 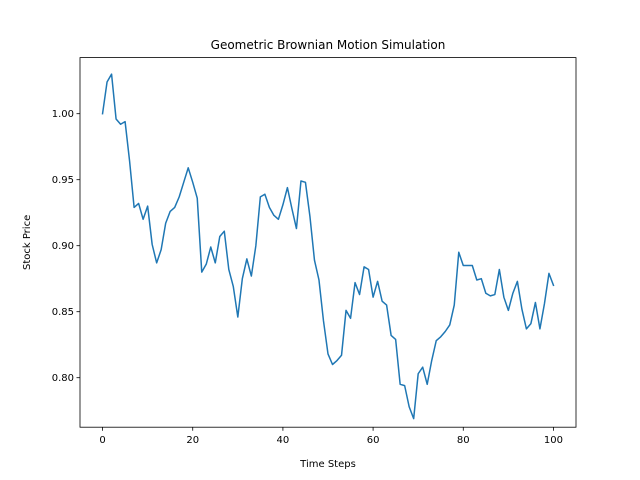 What do you see at coordinates (373, 440) in the screenshot?
I see `x-tick-label: 60` at bounding box center [373, 440].